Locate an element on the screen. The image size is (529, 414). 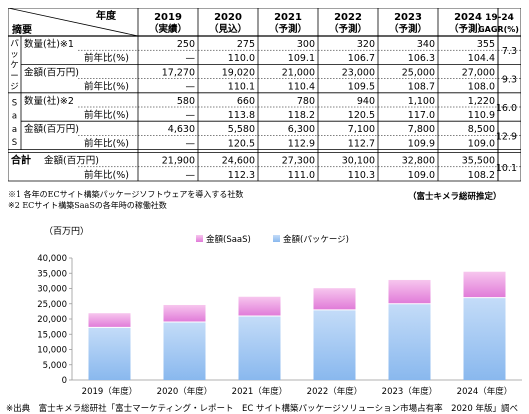
group-label-package: ッ is located at coordinates (14, 55).